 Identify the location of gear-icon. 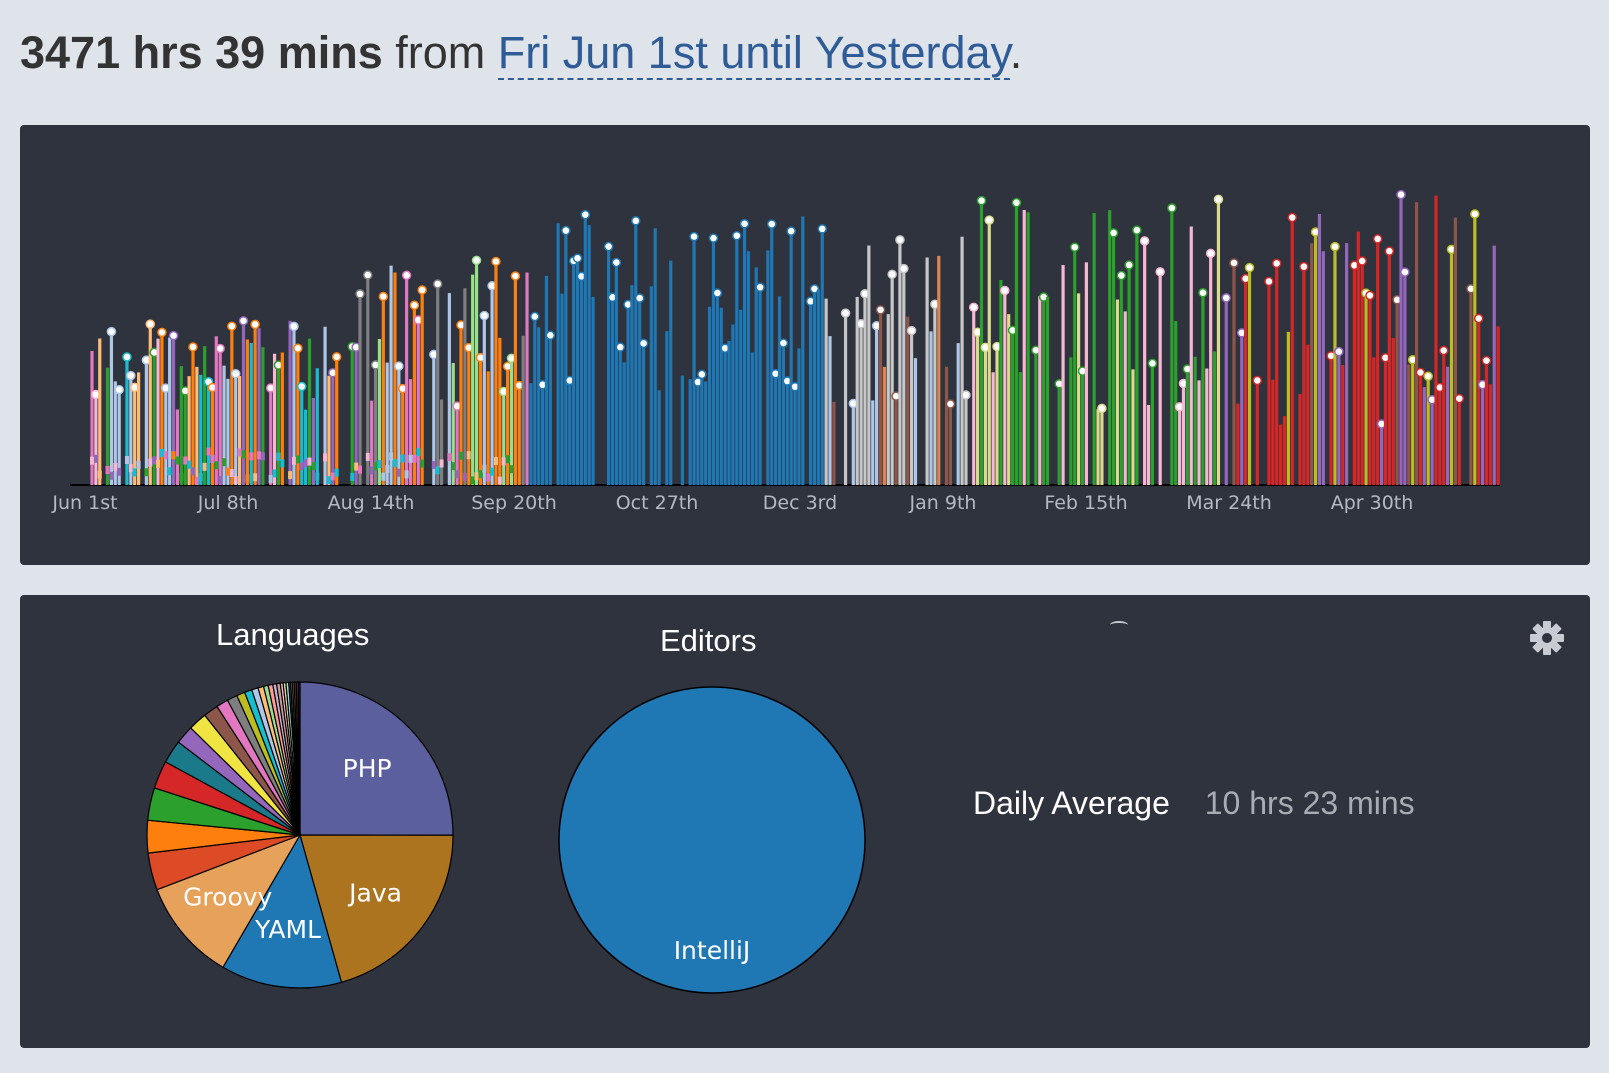
(1547, 638).